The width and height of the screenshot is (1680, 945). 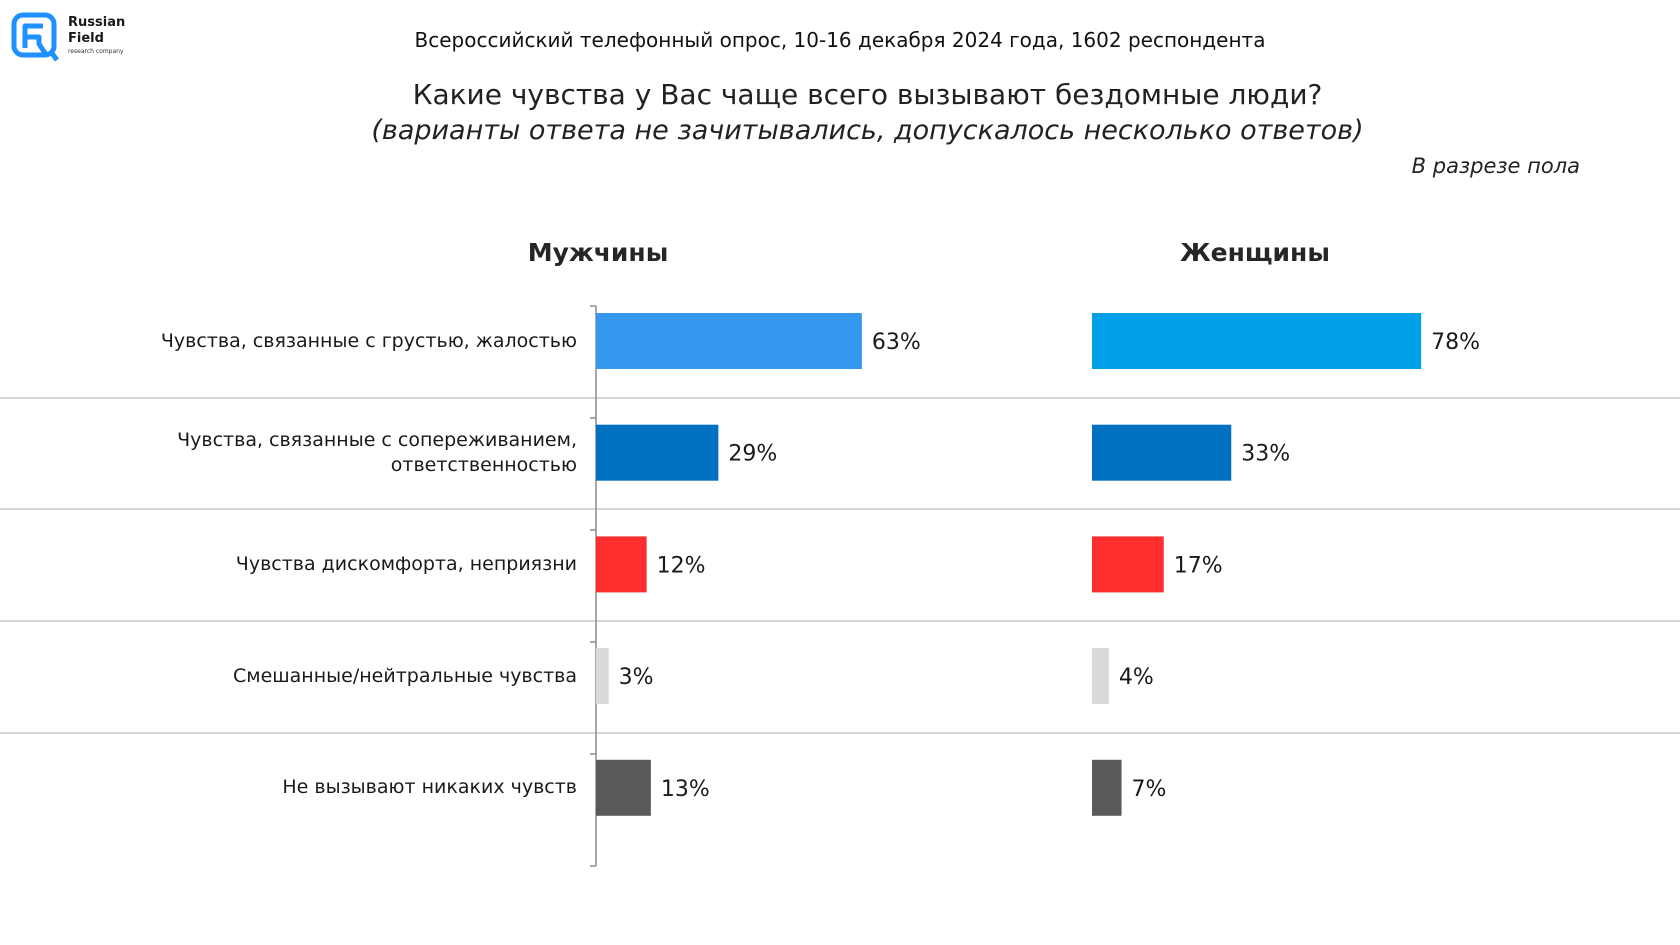 I want to click on category-label-4: Смешанные/нейтральные чувства, so click(x=404, y=675).